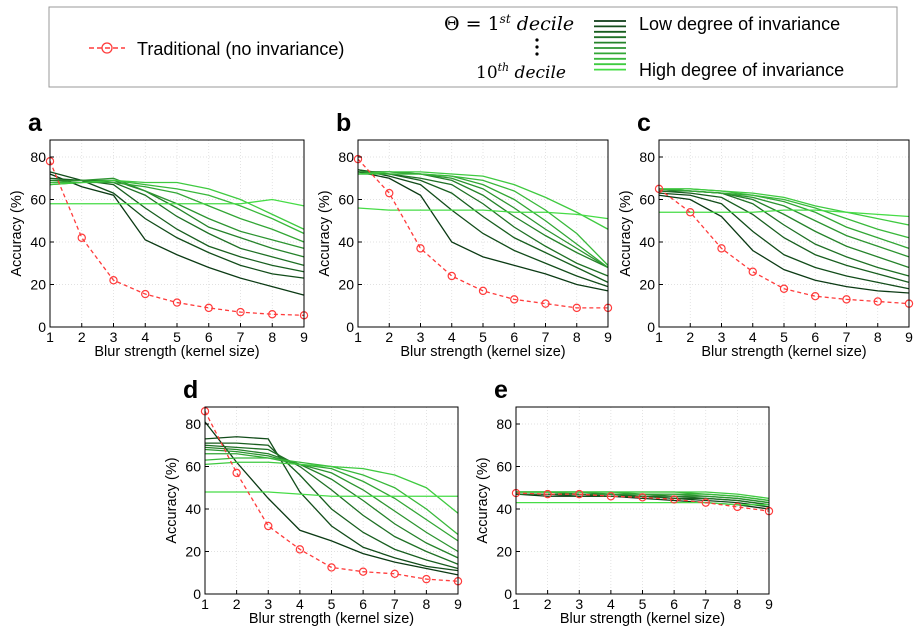 This screenshot has width=916, height=630. I want to click on legend-box, so click(473, 47).